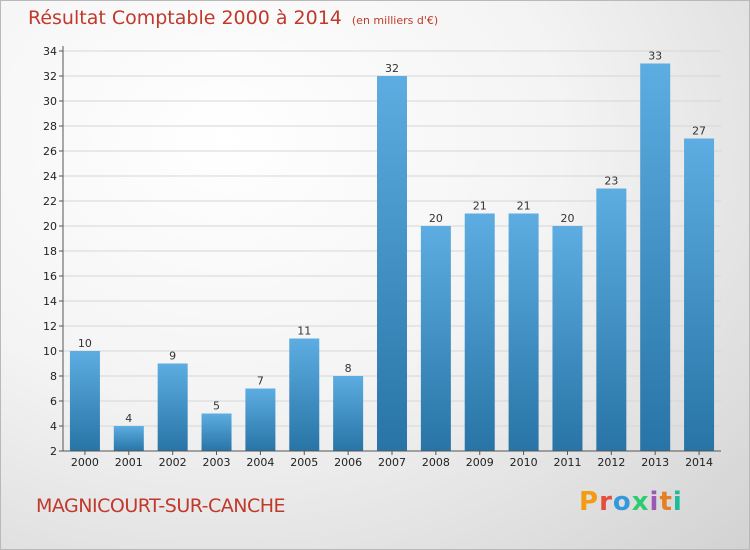 The image size is (750, 550). Describe the element at coordinates (50, 201) in the screenshot. I see `y-tick-label: 22` at that location.